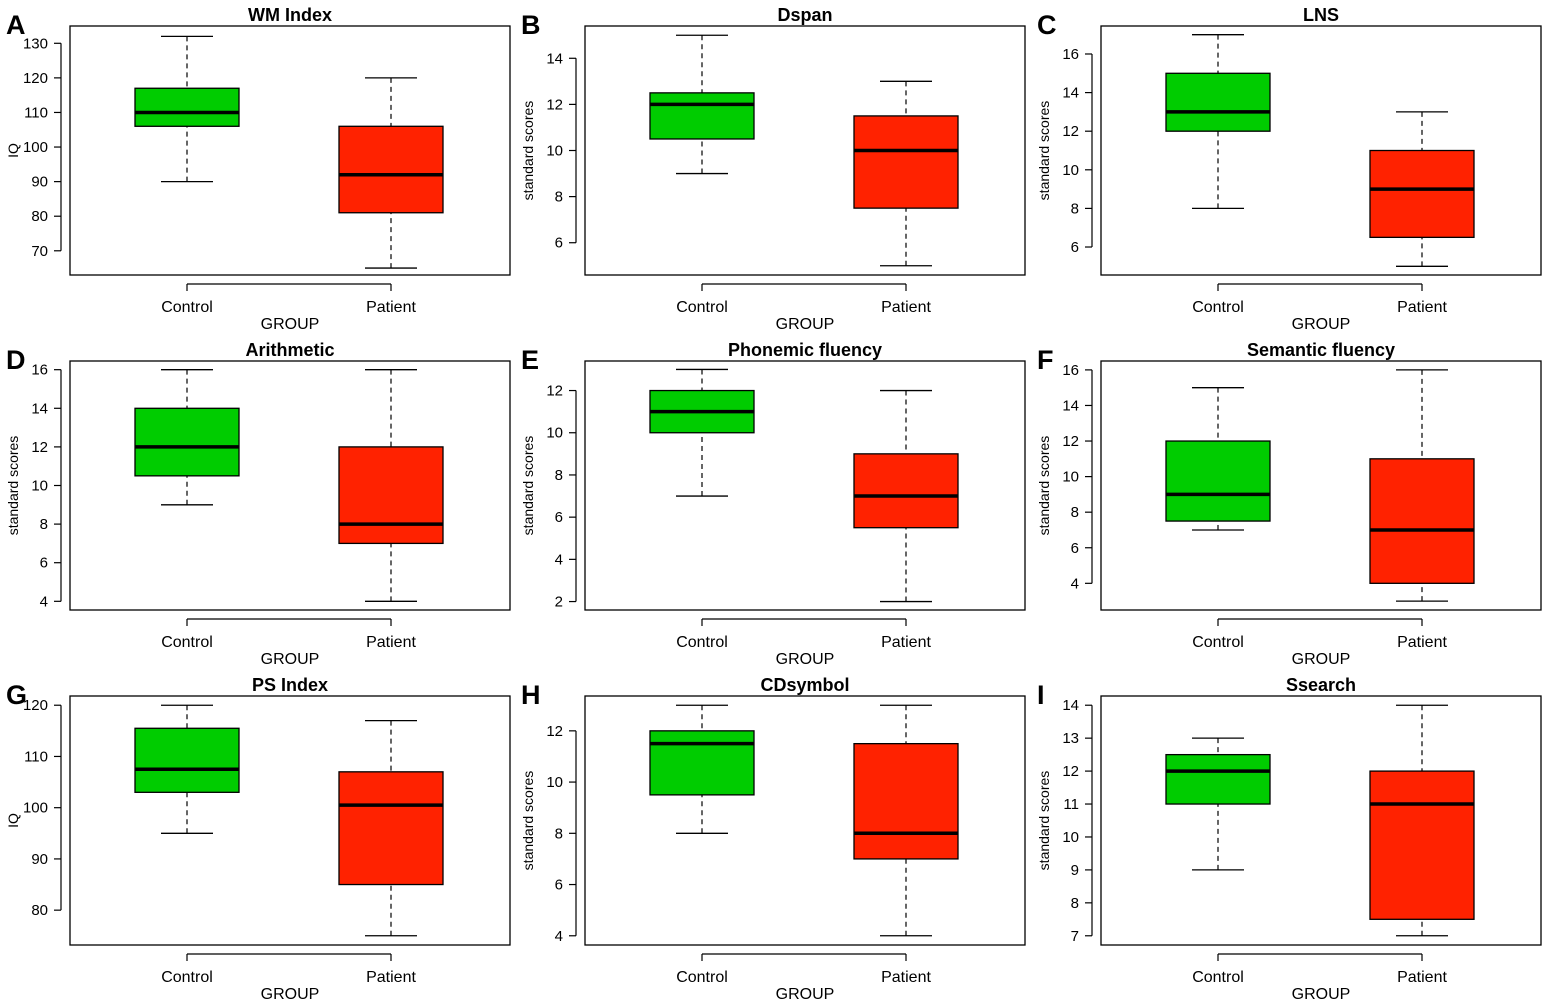 This screenshot has width=1547, height=1006. I want to click on panel-title: CDsymbol, so click(804, 685).